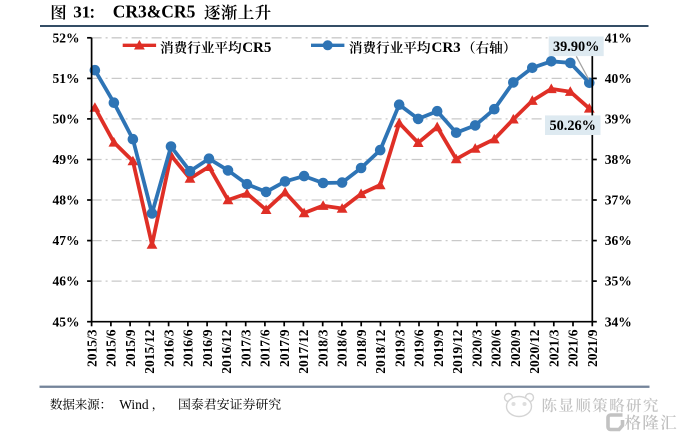 The image size is (681, 437). What do you see at coordinates (66, 240) in the screenshot?
I see `svg-text: 47%` at bounding box center [66, 240].